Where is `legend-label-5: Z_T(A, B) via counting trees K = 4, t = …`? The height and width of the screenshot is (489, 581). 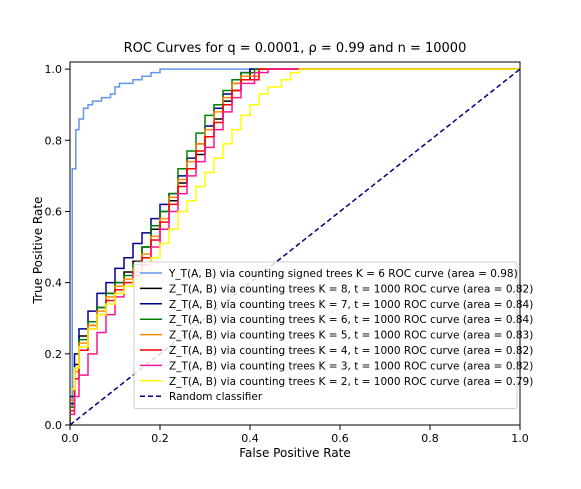
legend-label-5: Z_T(A, B) via counting trees K = 4, t = … is located at coordinates (351, 351).